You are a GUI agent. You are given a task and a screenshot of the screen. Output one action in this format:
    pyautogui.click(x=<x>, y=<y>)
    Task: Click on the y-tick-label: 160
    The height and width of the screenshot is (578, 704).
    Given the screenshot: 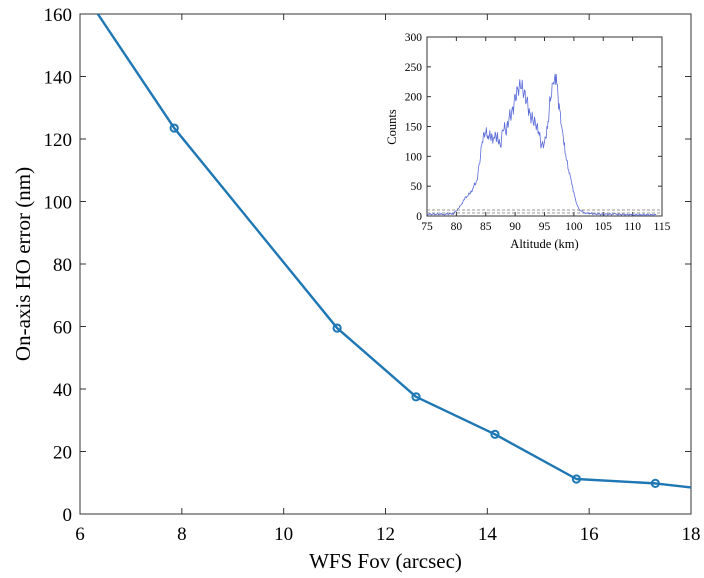 What is the action you would take?
    pyautogui.click(x=58, y=15)
    